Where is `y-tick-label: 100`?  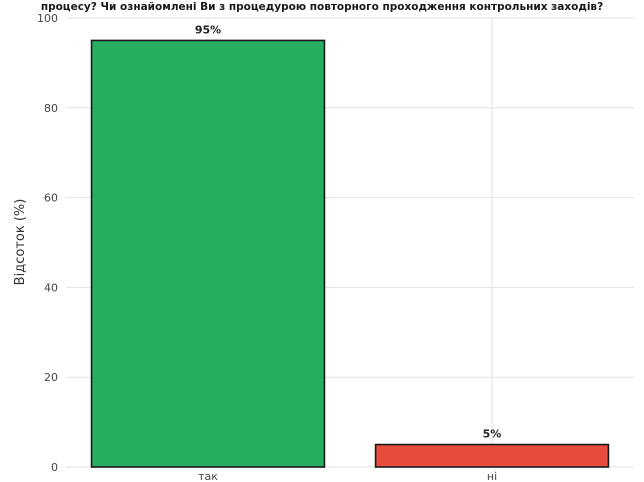 y-tick-label: 100 is located at coordinates (47, 18).